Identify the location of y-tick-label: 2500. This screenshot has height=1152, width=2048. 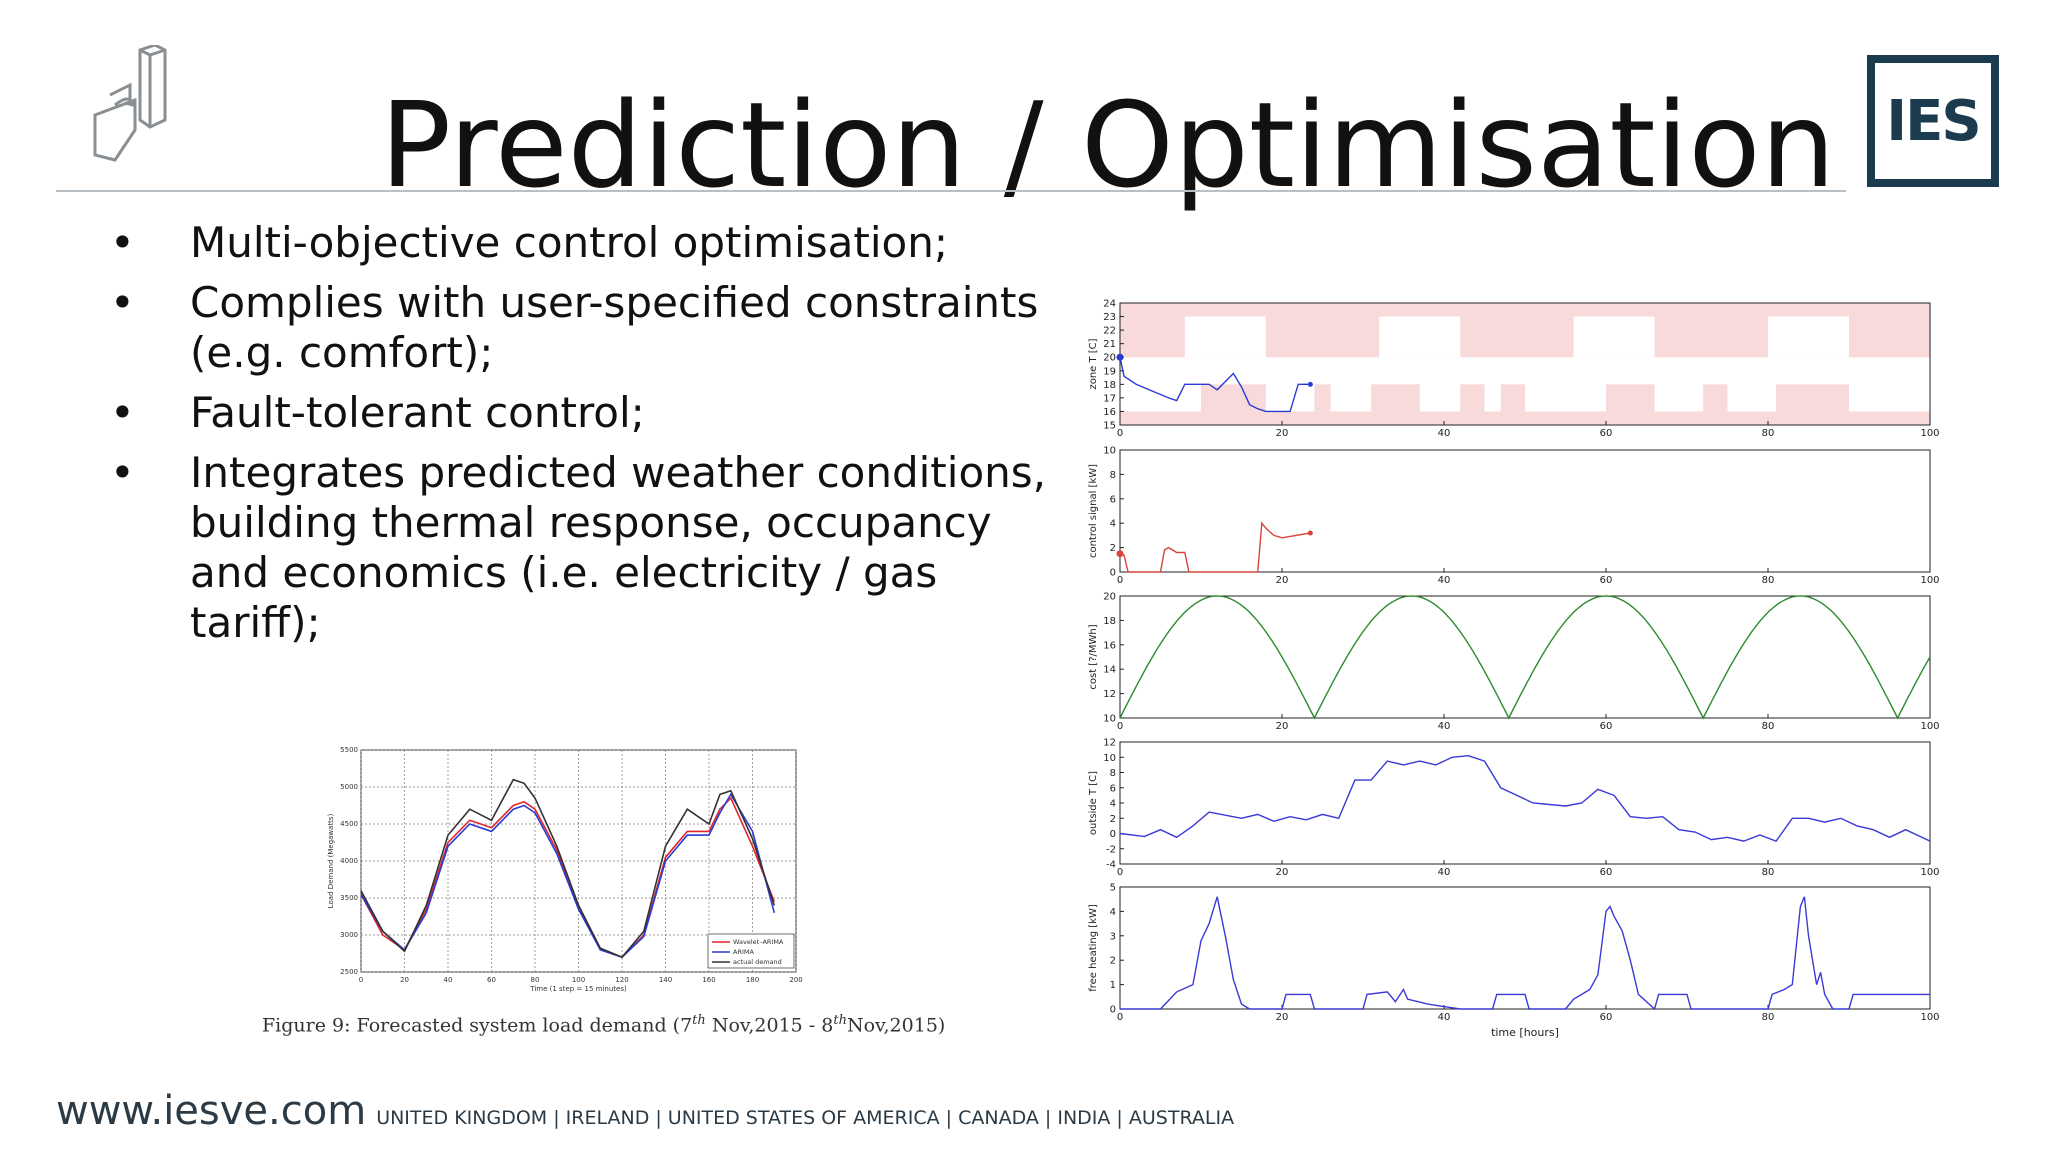
(349, 972).